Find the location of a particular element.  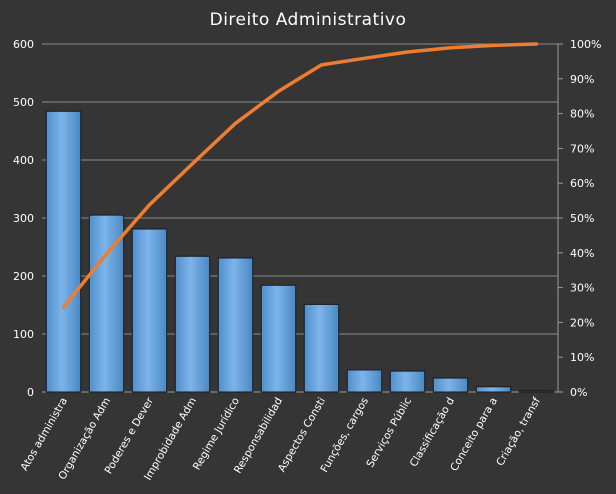

y-right-tick-label: 100% is located at coordinates (585, 44).